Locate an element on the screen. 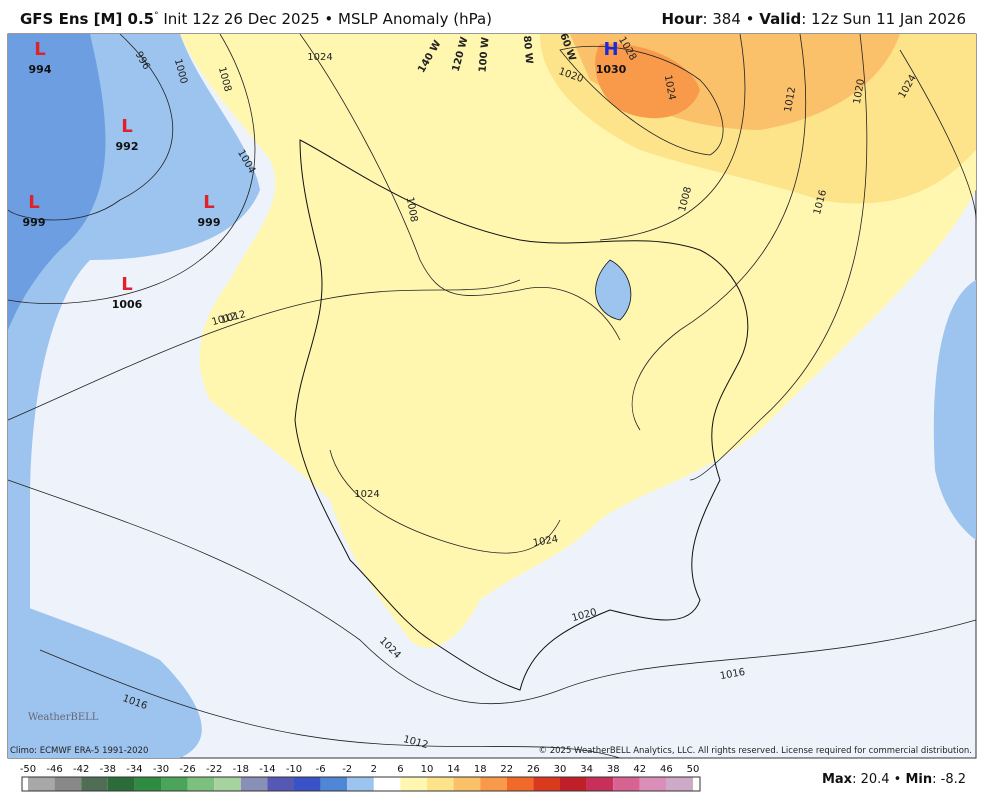 The height and width of the screenshot is (808, 984). colorbar-tick-label: -42 is located at coordinates (81, 769).